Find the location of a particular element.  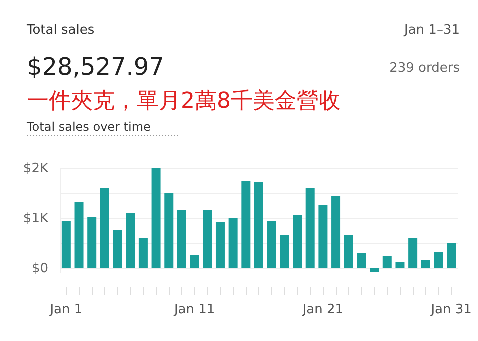

x-tick-label: Jan 21 is located at coordinates (323, 310).